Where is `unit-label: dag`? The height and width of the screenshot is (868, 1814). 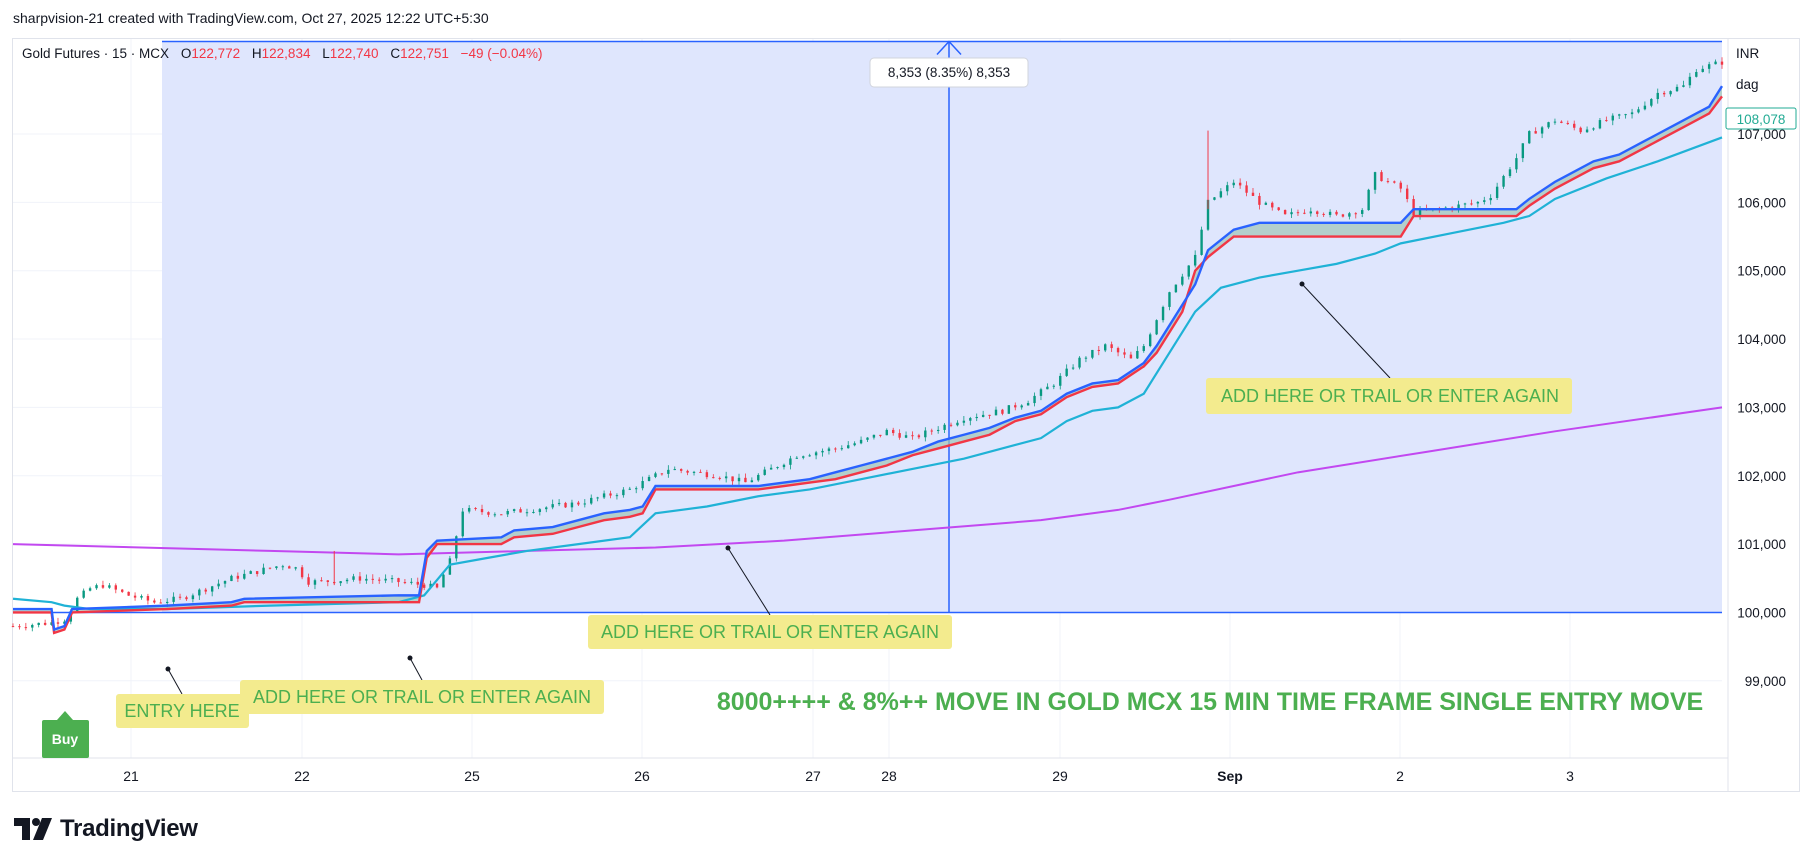 unit-label: dag is located at coordinates (1747, 84).